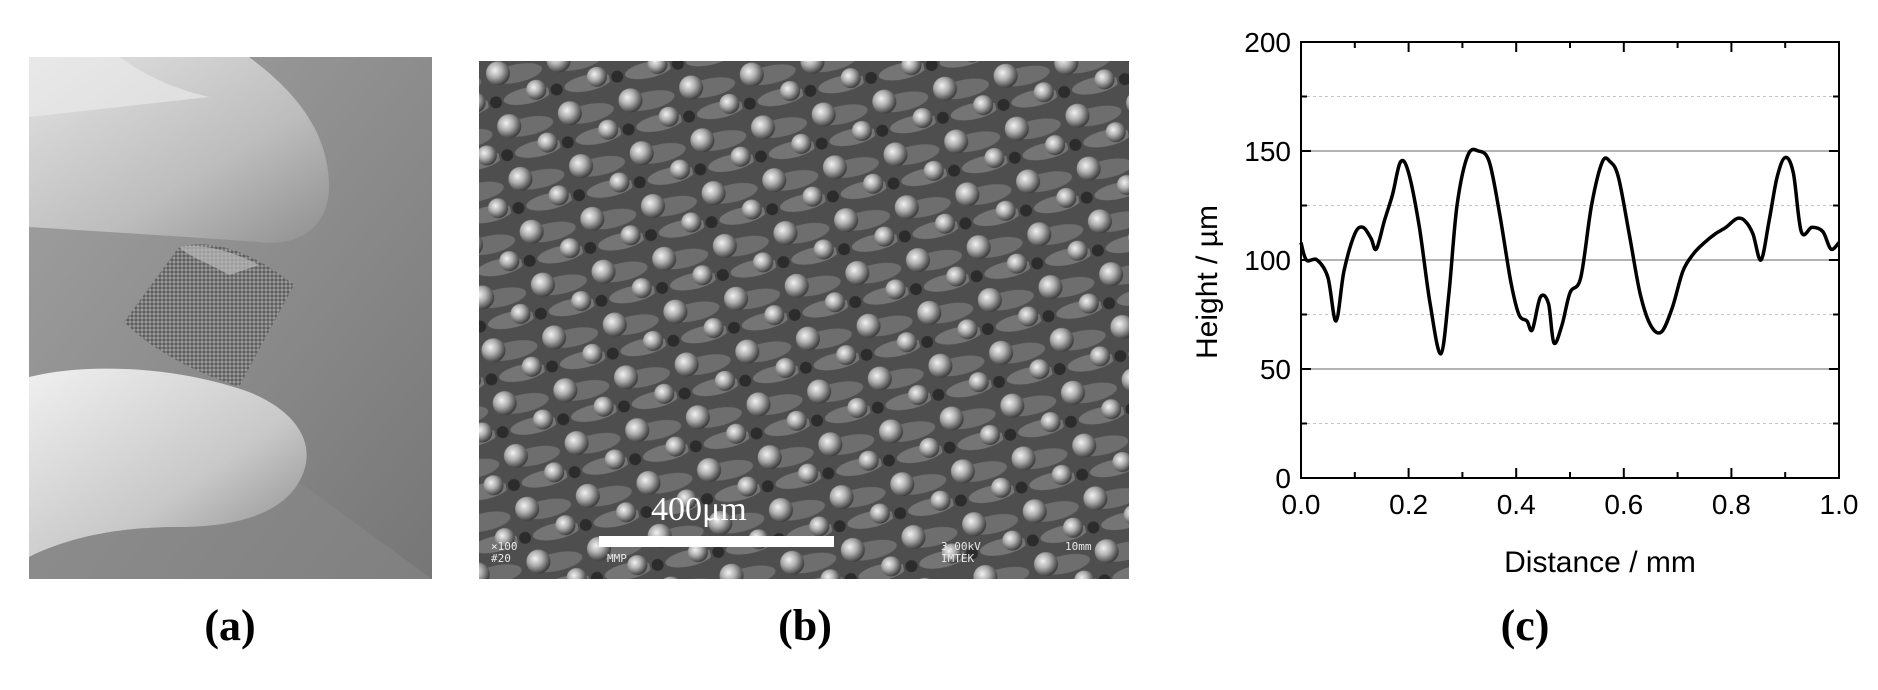 This screenshot has width=1878, height=690. What do you see at coordinates (501, 558) in the screenshot?
I see `sem-image-number: #20` at bounding box center [501, 558].